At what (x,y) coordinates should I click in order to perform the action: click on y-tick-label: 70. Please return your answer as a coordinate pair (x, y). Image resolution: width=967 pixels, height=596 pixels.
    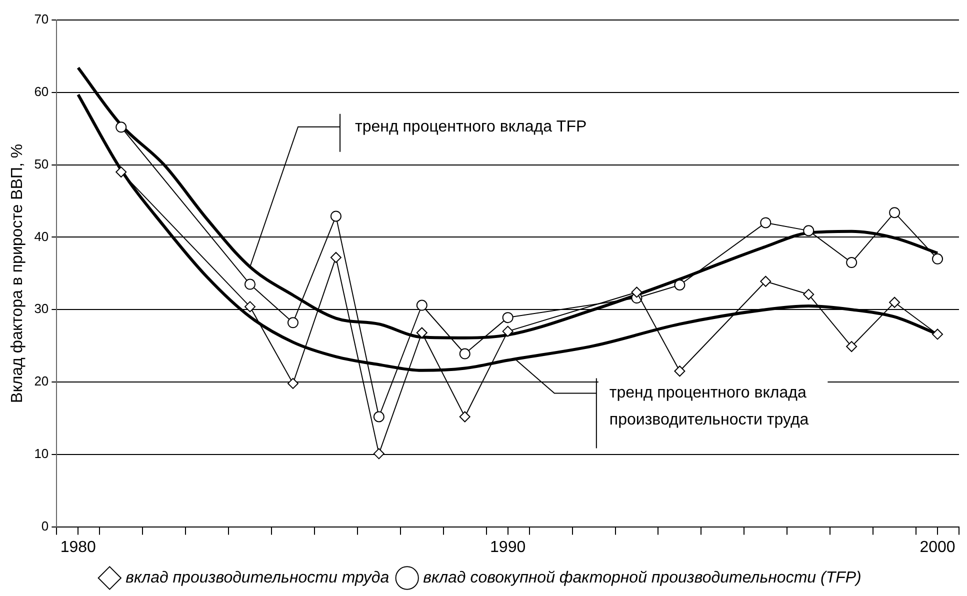
    Looking at the image, I should click on (41, 19).